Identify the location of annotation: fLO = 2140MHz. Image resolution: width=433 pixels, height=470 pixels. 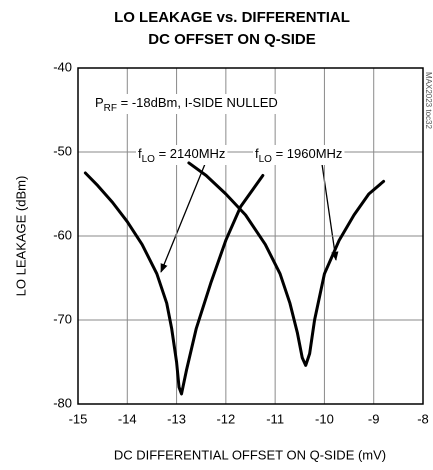
(181, 155).